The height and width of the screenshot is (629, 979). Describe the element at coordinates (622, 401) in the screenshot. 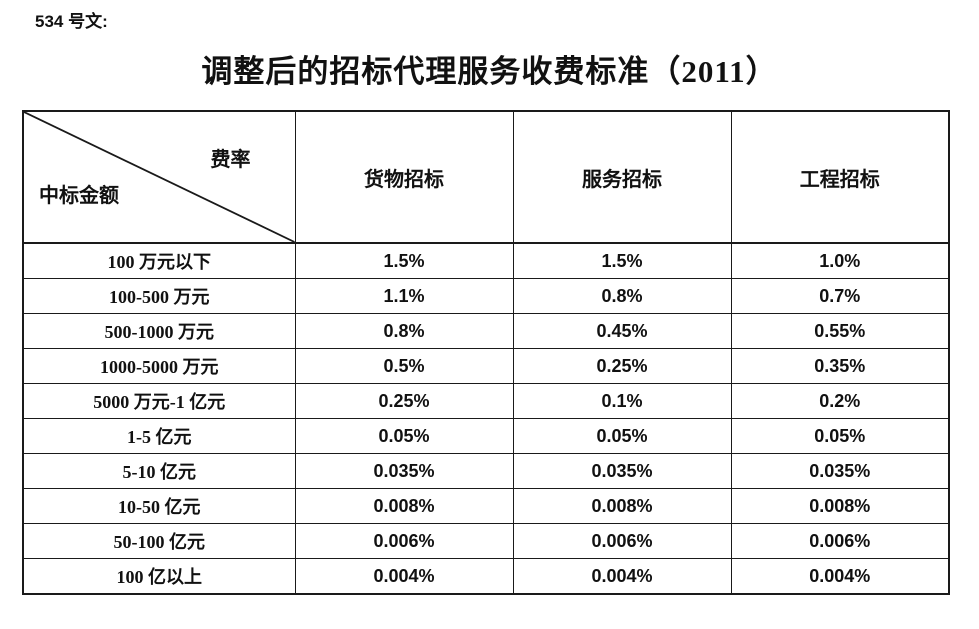

I see `cell-value: 0.1%` at that location.